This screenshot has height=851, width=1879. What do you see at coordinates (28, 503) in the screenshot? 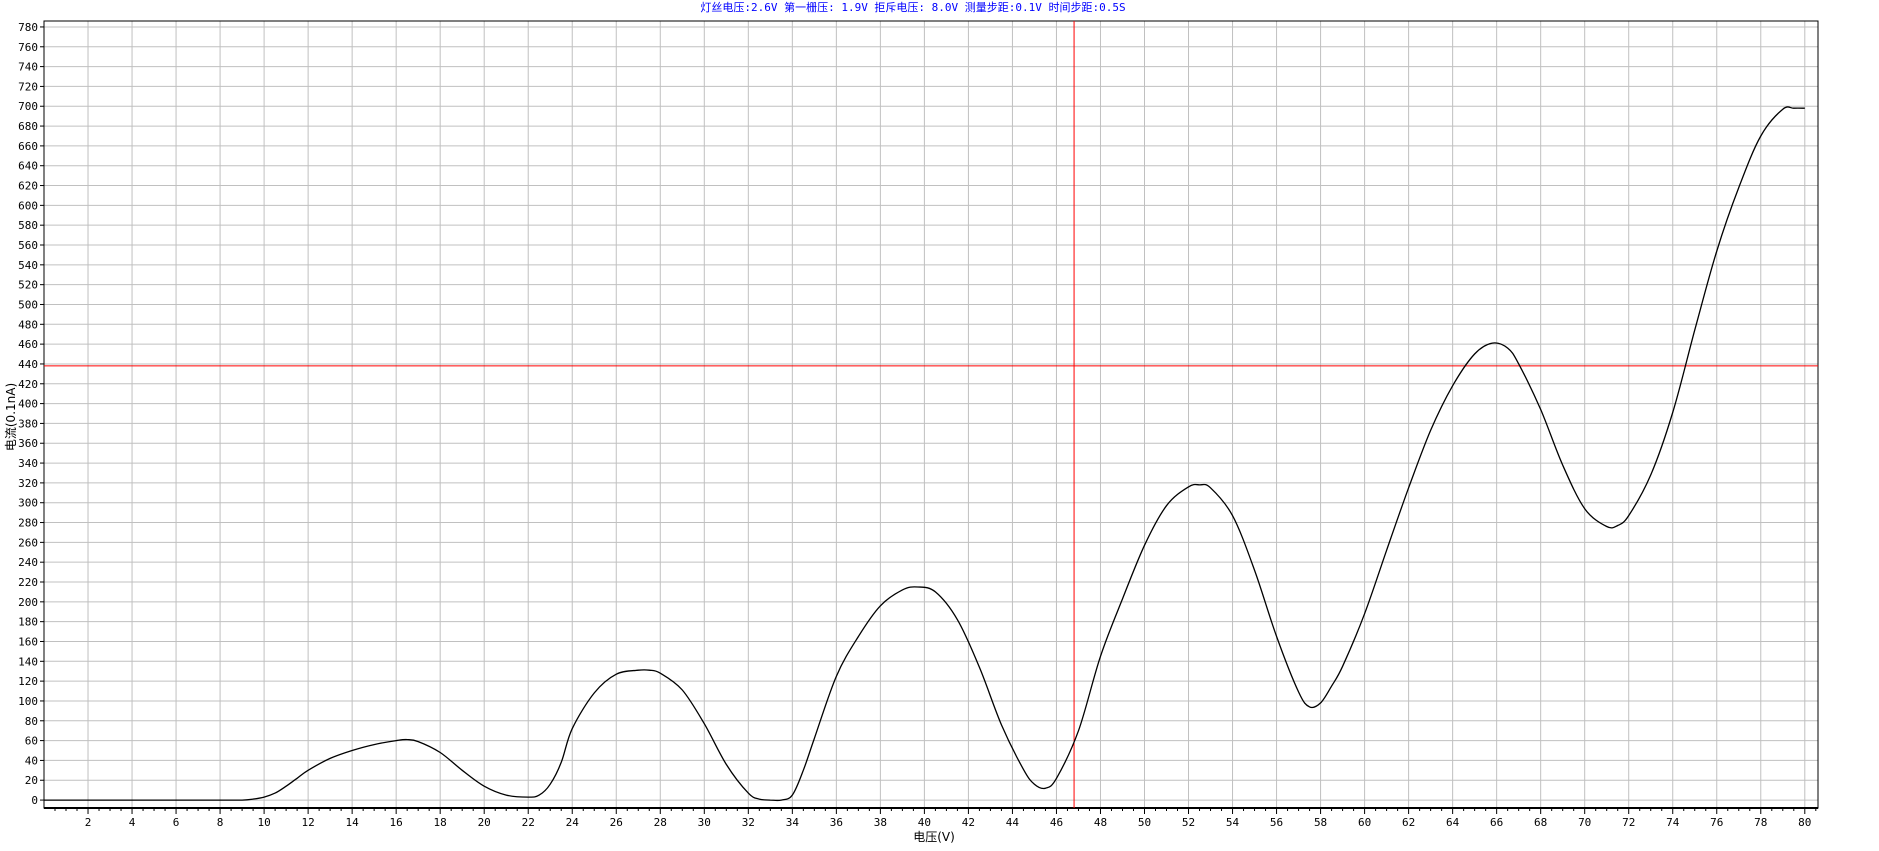
I see `y-tick-label: 300` at bounding box center [28, 503].